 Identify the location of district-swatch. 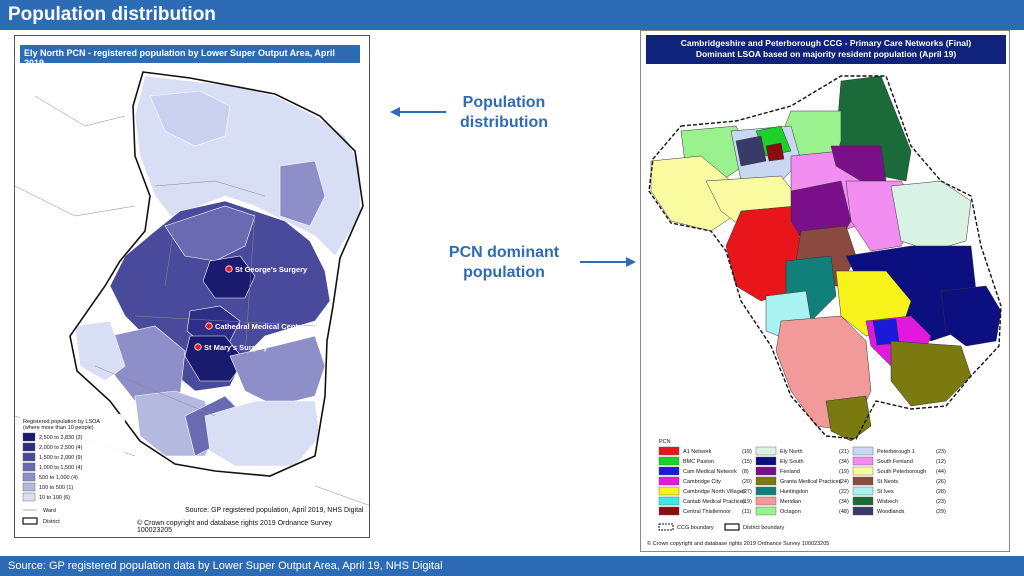
(30, 521).